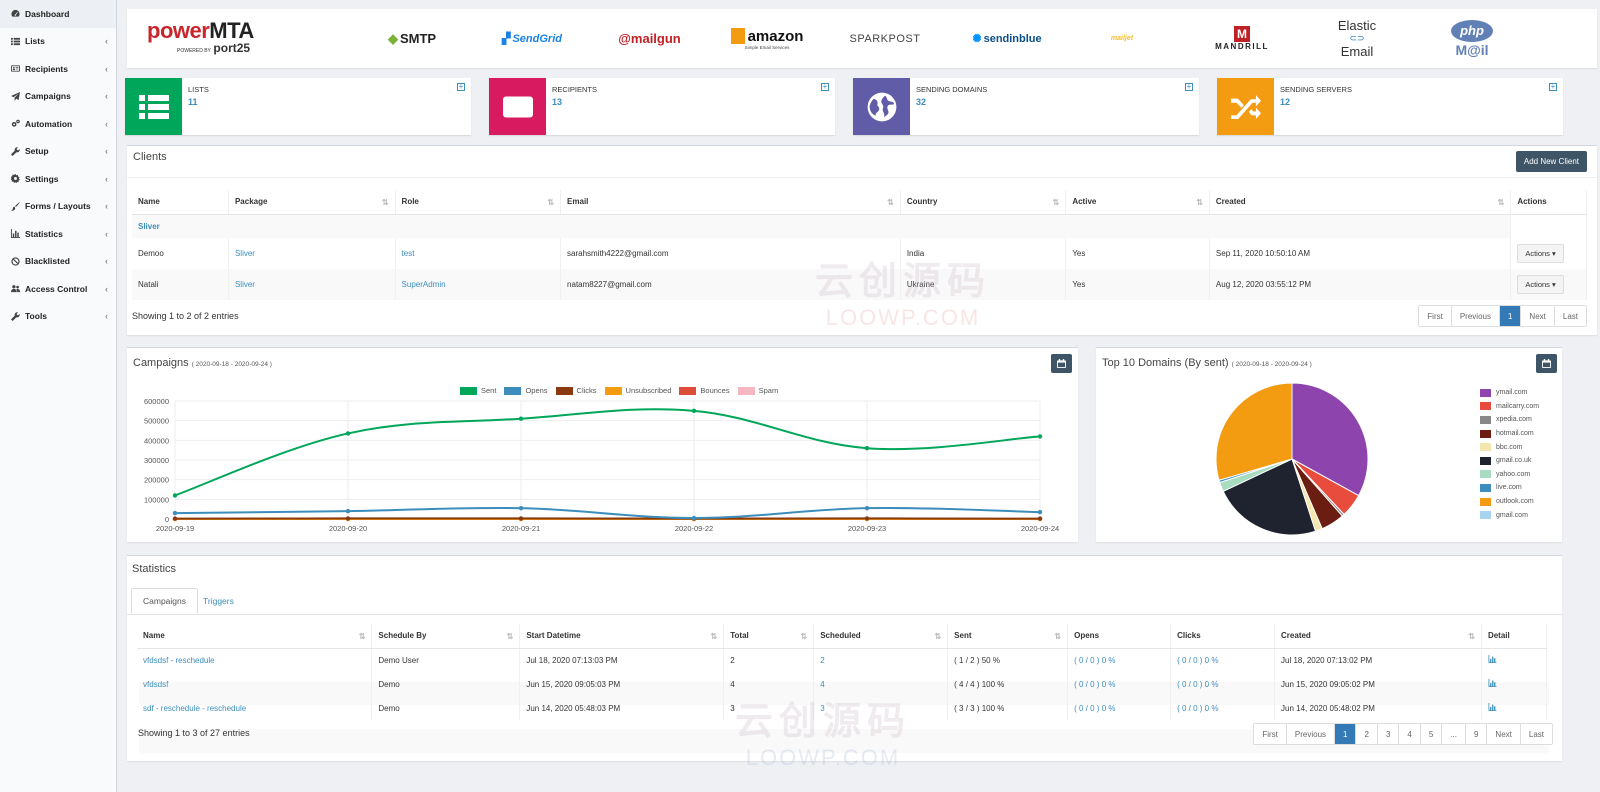 Image resolution: width=1600 pixels, height=792 pixels. I want to click on sidebar-item-access-control: Access Control ‹, so click(58, 289).